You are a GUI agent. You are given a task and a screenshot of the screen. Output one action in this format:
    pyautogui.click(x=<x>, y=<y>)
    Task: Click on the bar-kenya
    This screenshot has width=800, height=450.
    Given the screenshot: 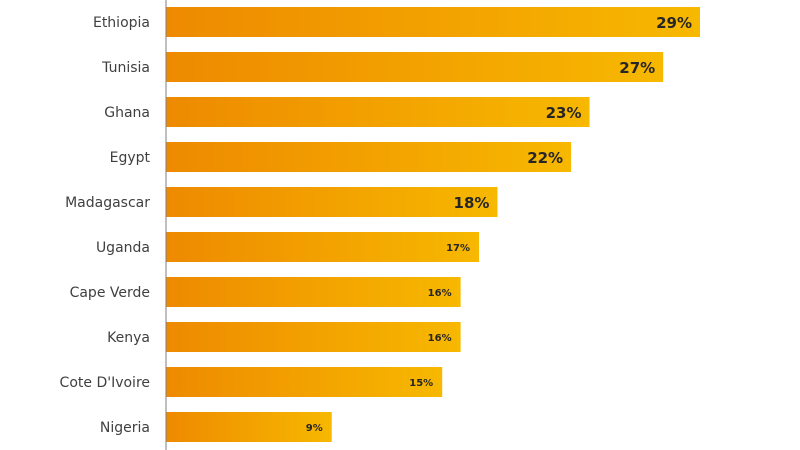 What is the action you would take?
    pyautogui.click(x=313, y=337)
    